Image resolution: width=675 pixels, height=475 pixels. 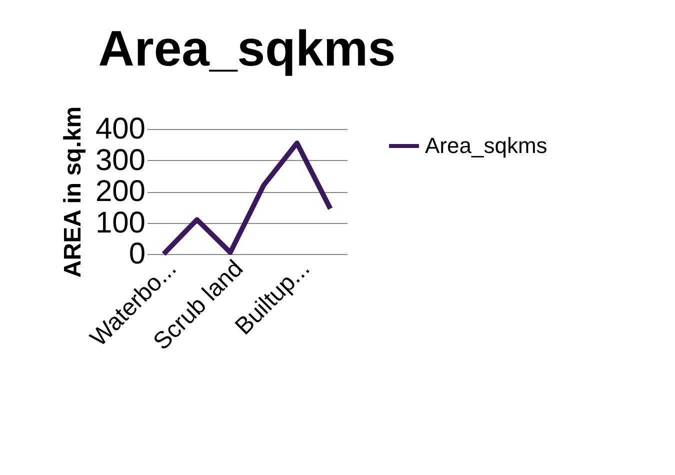 I want to click on chart-title: Area_sqkms, so click(x=247, y=48).